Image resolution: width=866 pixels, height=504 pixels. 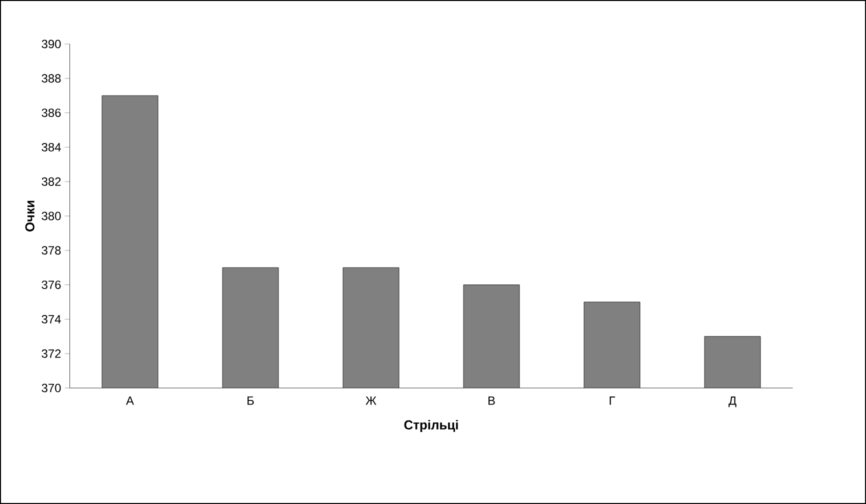 What do you see at coordinates (130, 400) in the screenshot?
I see `x-tick-label: А` at bounding box center [130, 400].